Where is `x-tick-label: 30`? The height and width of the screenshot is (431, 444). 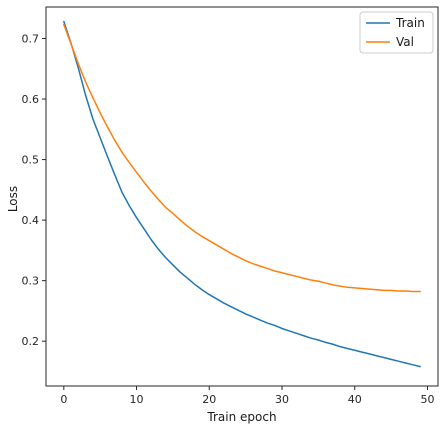 x-tick-label: 30 is located at coordinates (282, 399).